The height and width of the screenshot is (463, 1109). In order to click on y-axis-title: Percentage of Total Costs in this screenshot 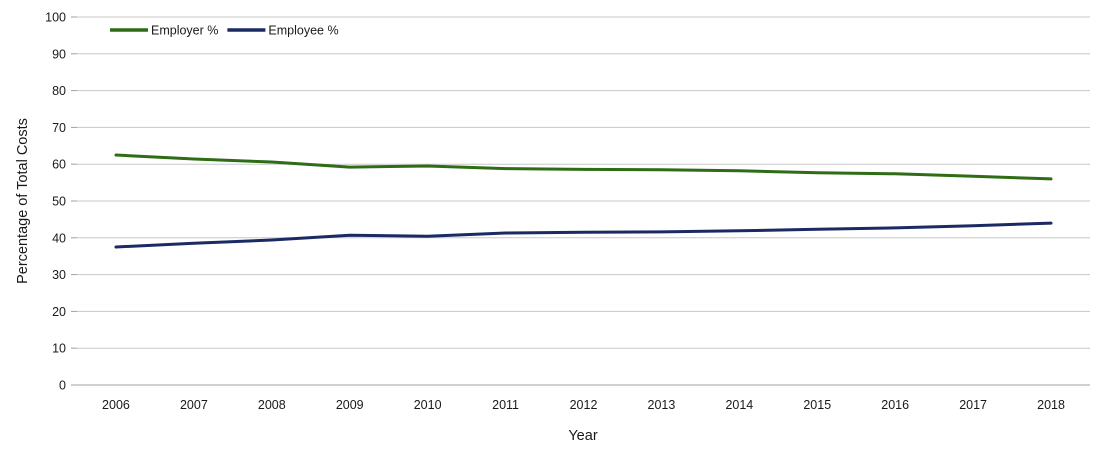, I will do `click(23, 201)`.